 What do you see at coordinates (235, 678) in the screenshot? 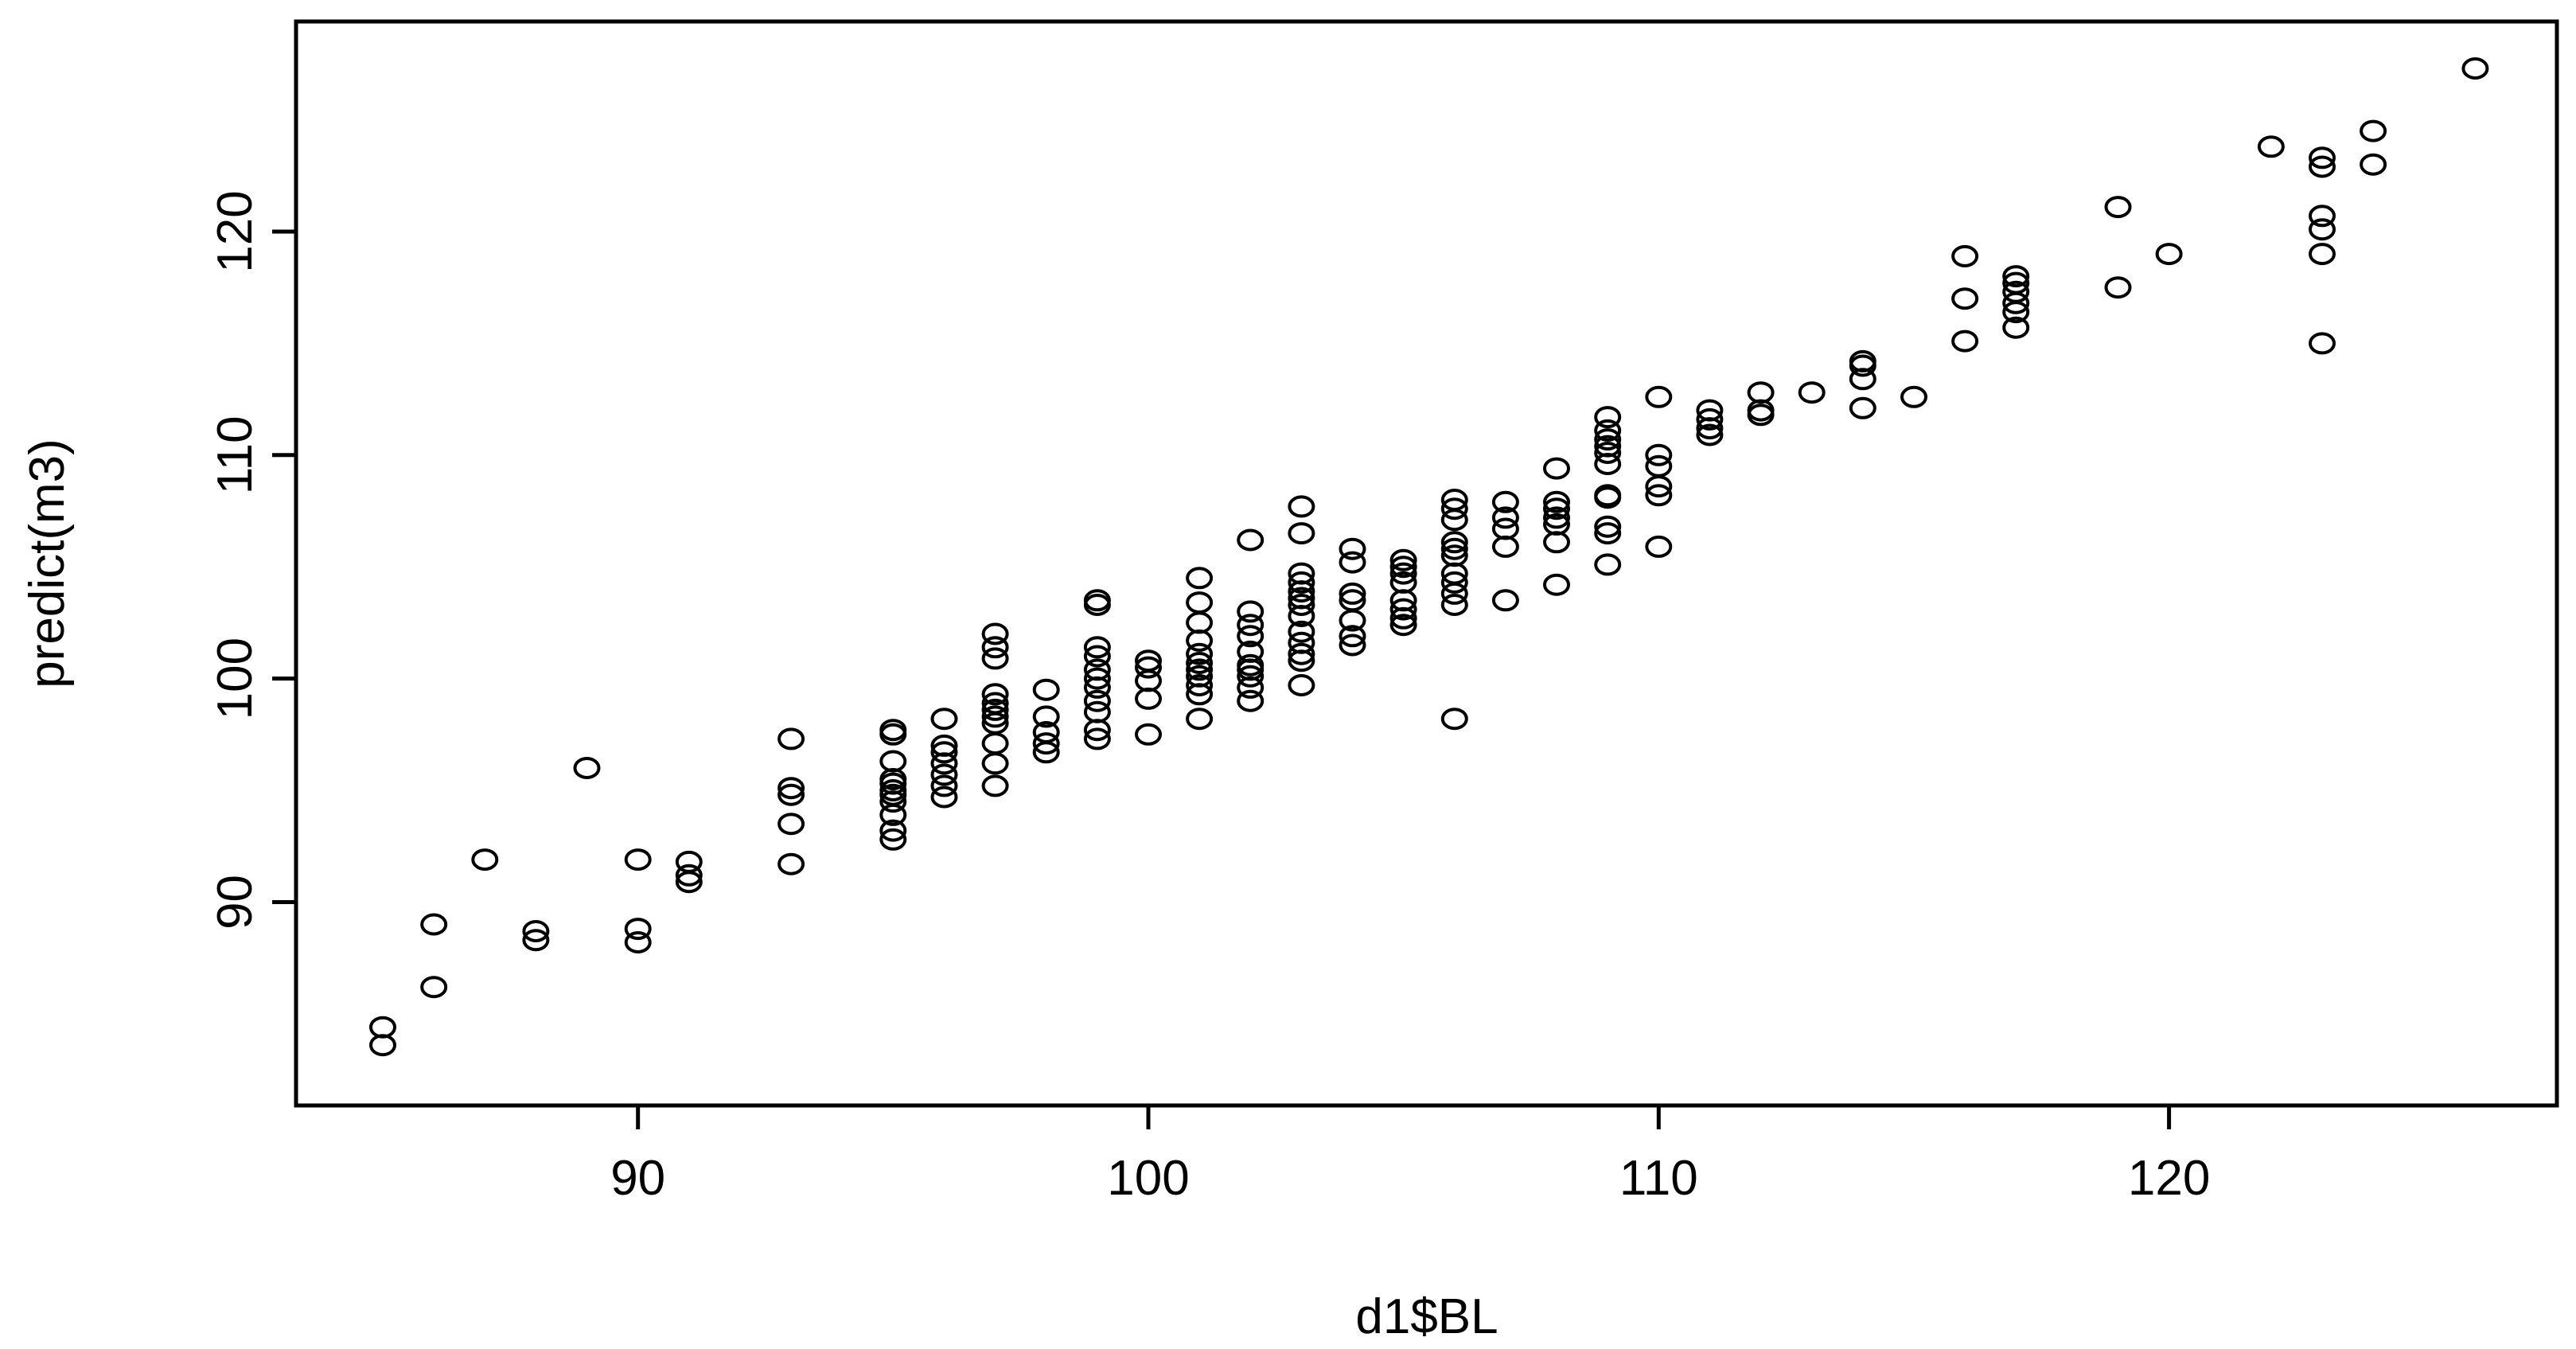
I see `y-tick-label: 100` at bounding box center [235, 678].